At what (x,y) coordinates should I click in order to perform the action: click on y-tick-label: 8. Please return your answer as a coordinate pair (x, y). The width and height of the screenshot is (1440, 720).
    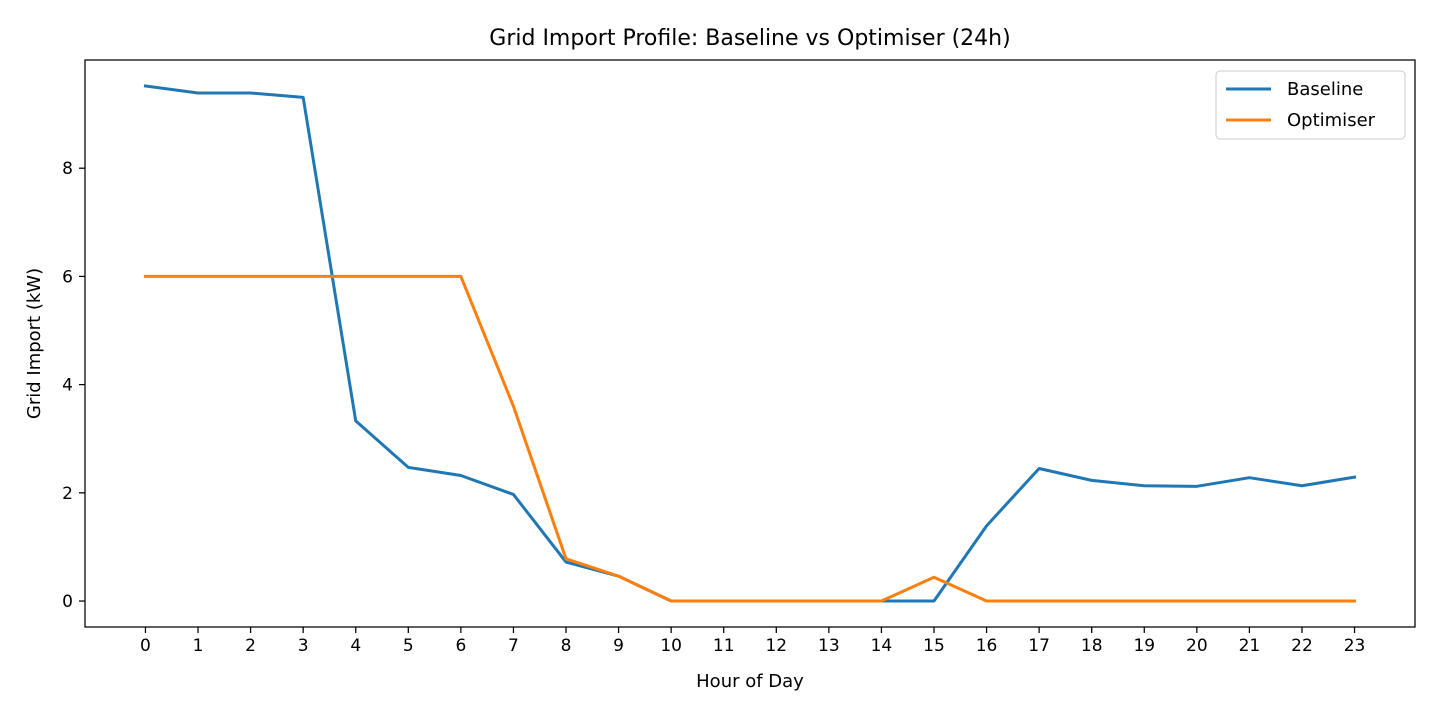
    Looking at the image, I should click on (67, 169).